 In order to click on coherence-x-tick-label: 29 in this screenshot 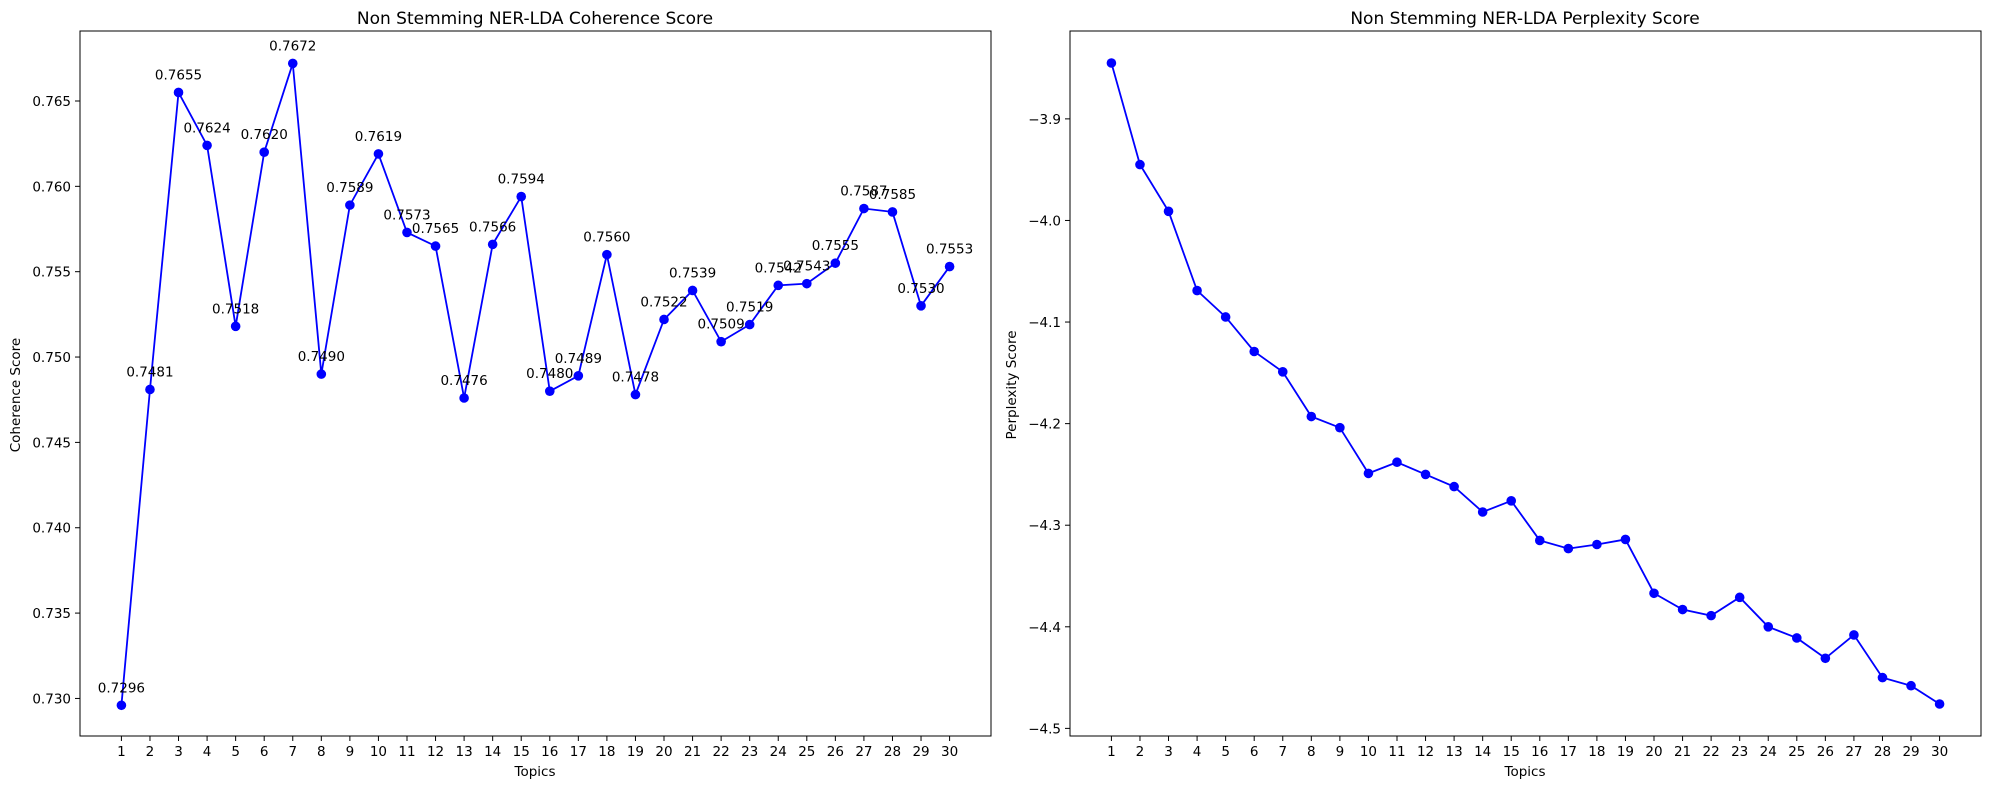, I will do `click(920, 752)`.